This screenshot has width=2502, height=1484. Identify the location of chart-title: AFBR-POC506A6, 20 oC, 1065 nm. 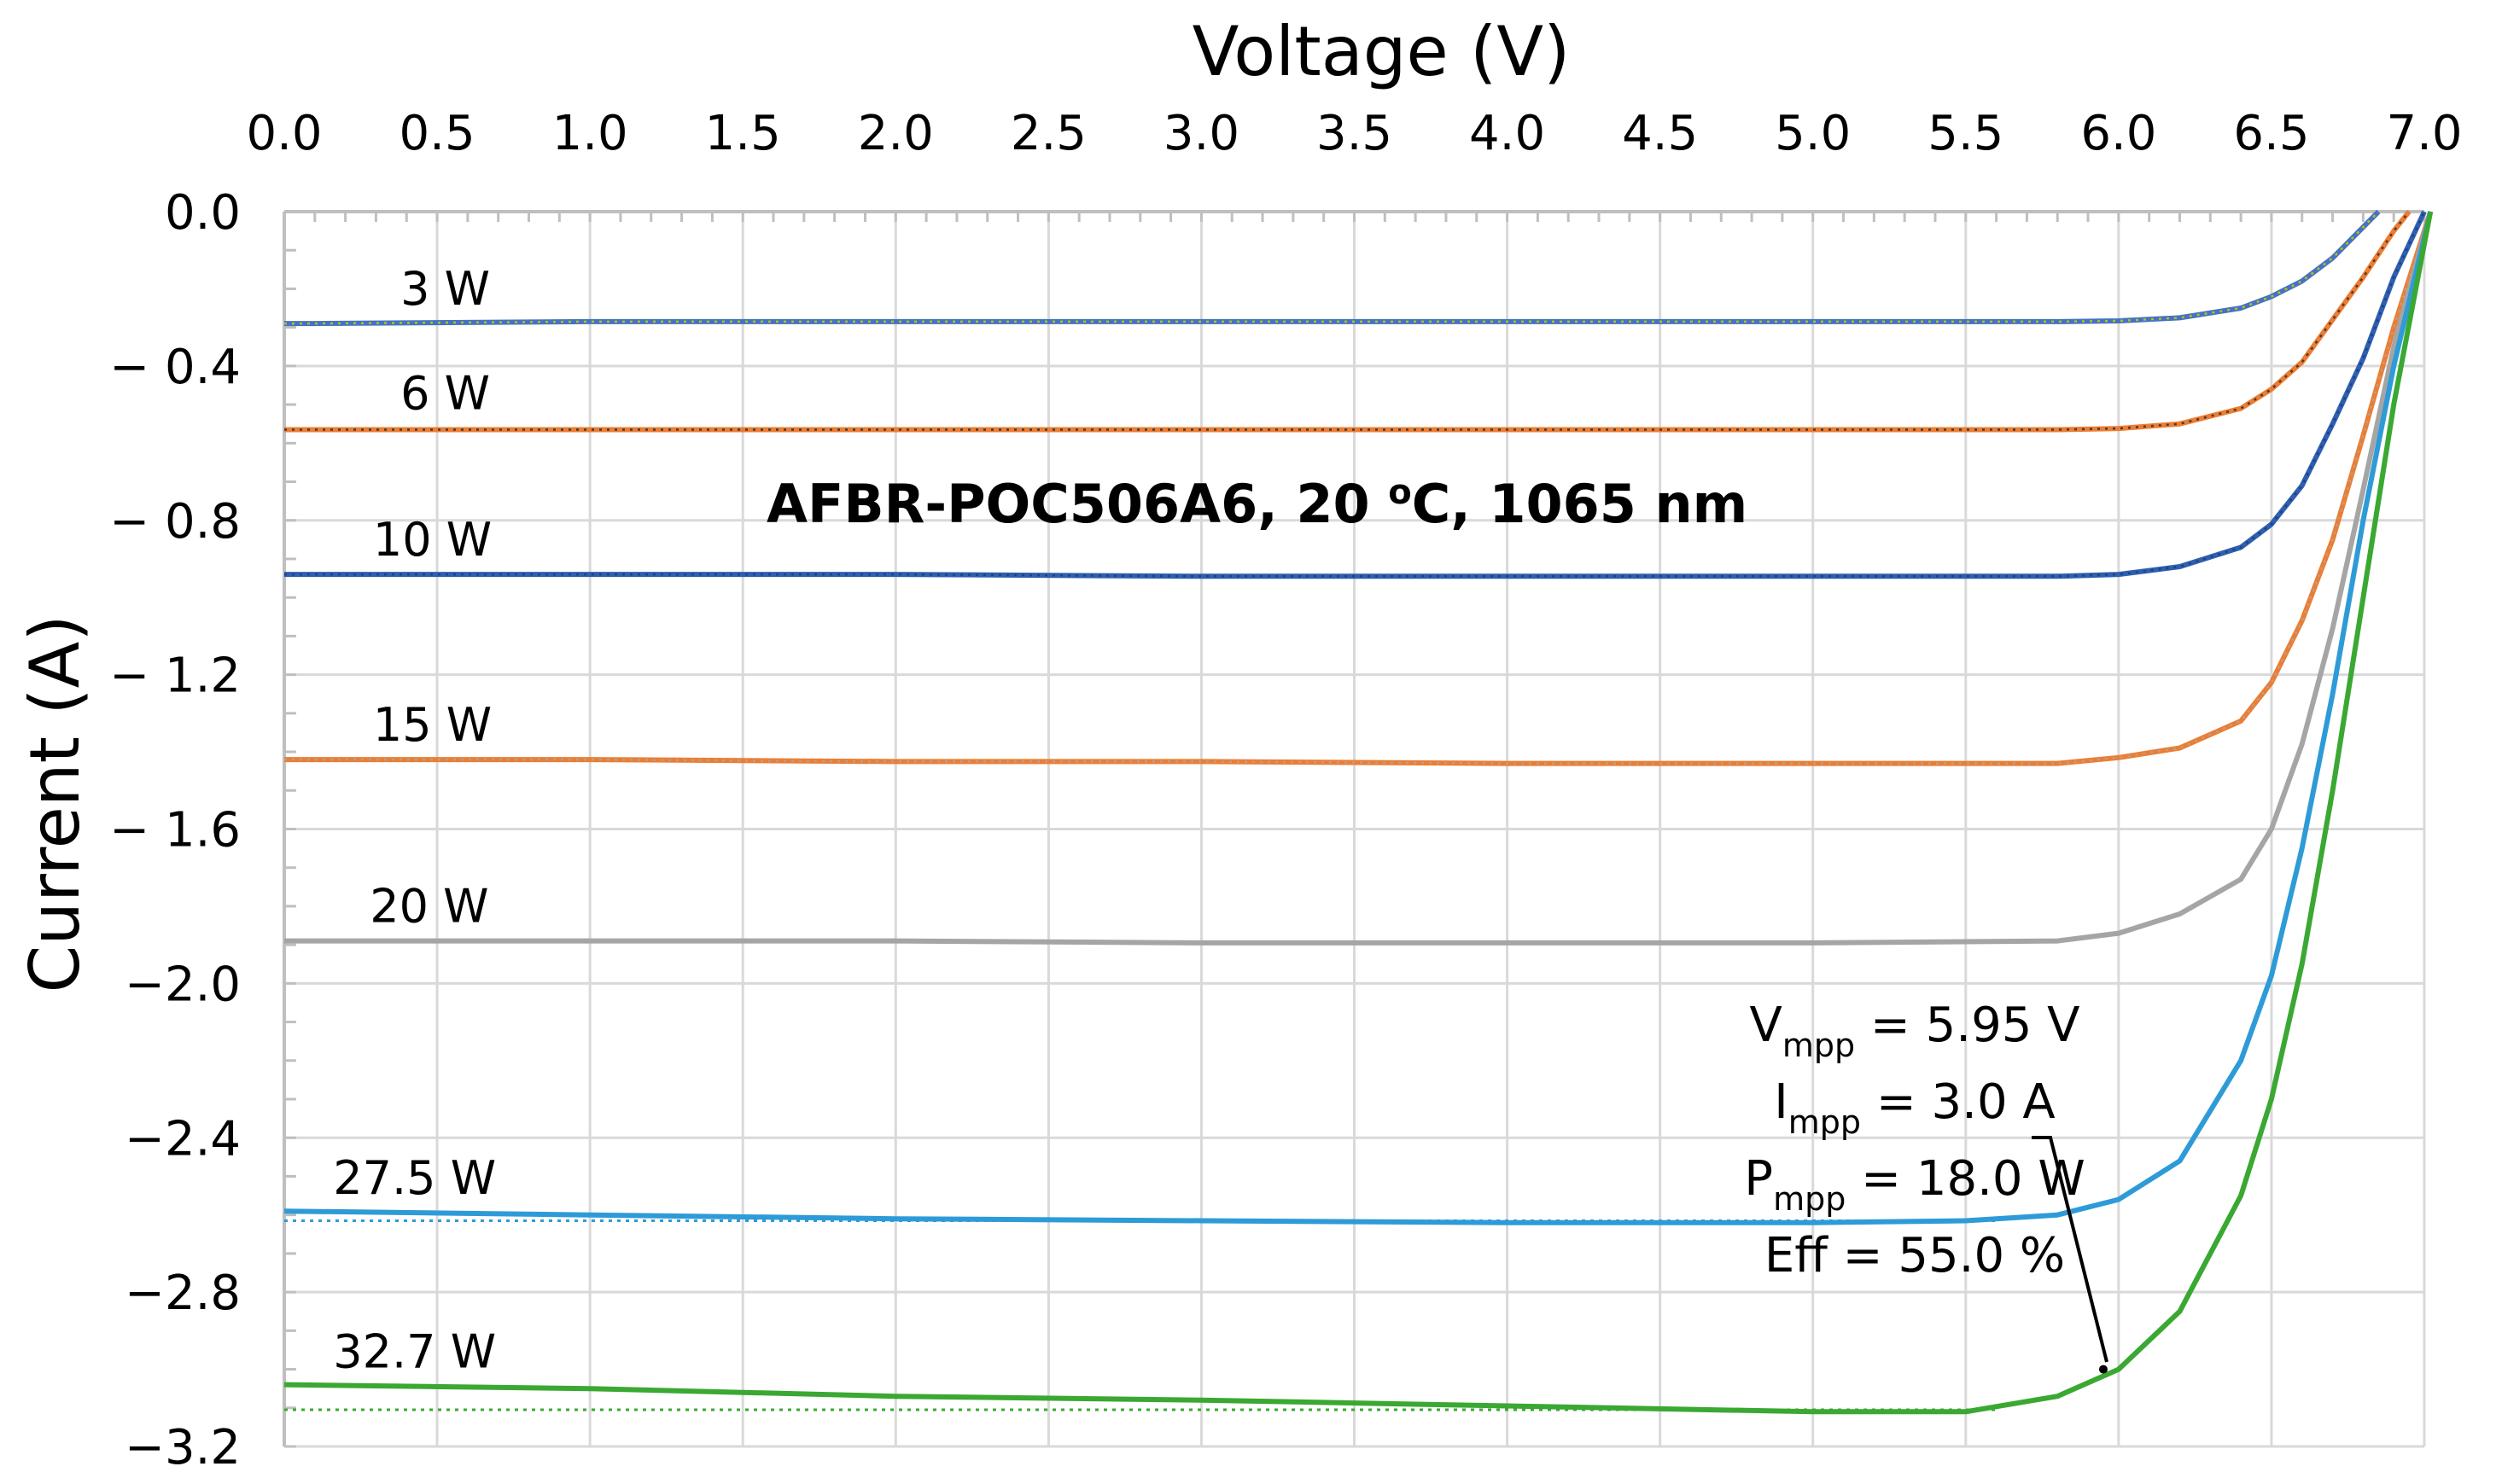
(1257, 504).